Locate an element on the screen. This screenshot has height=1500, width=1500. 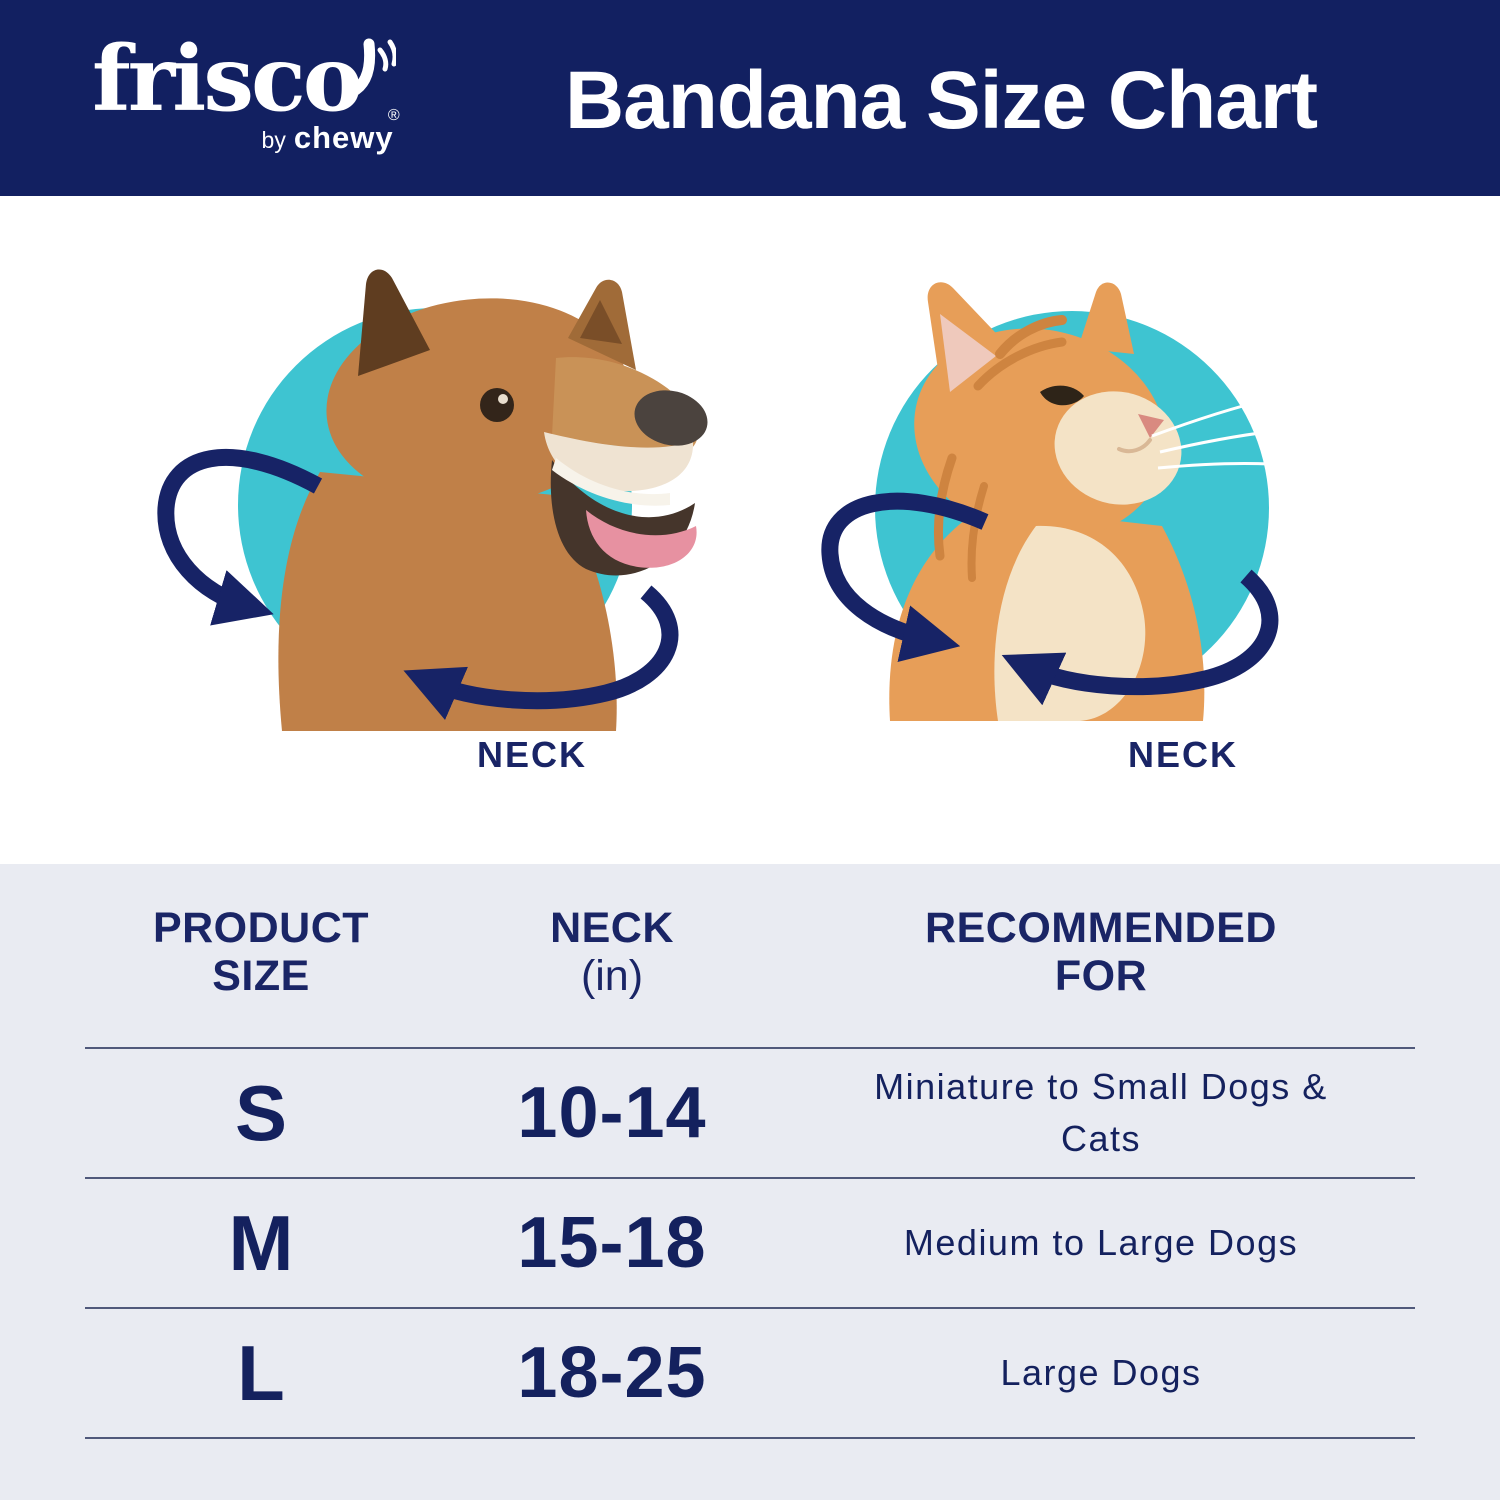
neck-range-value: 15-18 is located at coordinates (612, 1243).